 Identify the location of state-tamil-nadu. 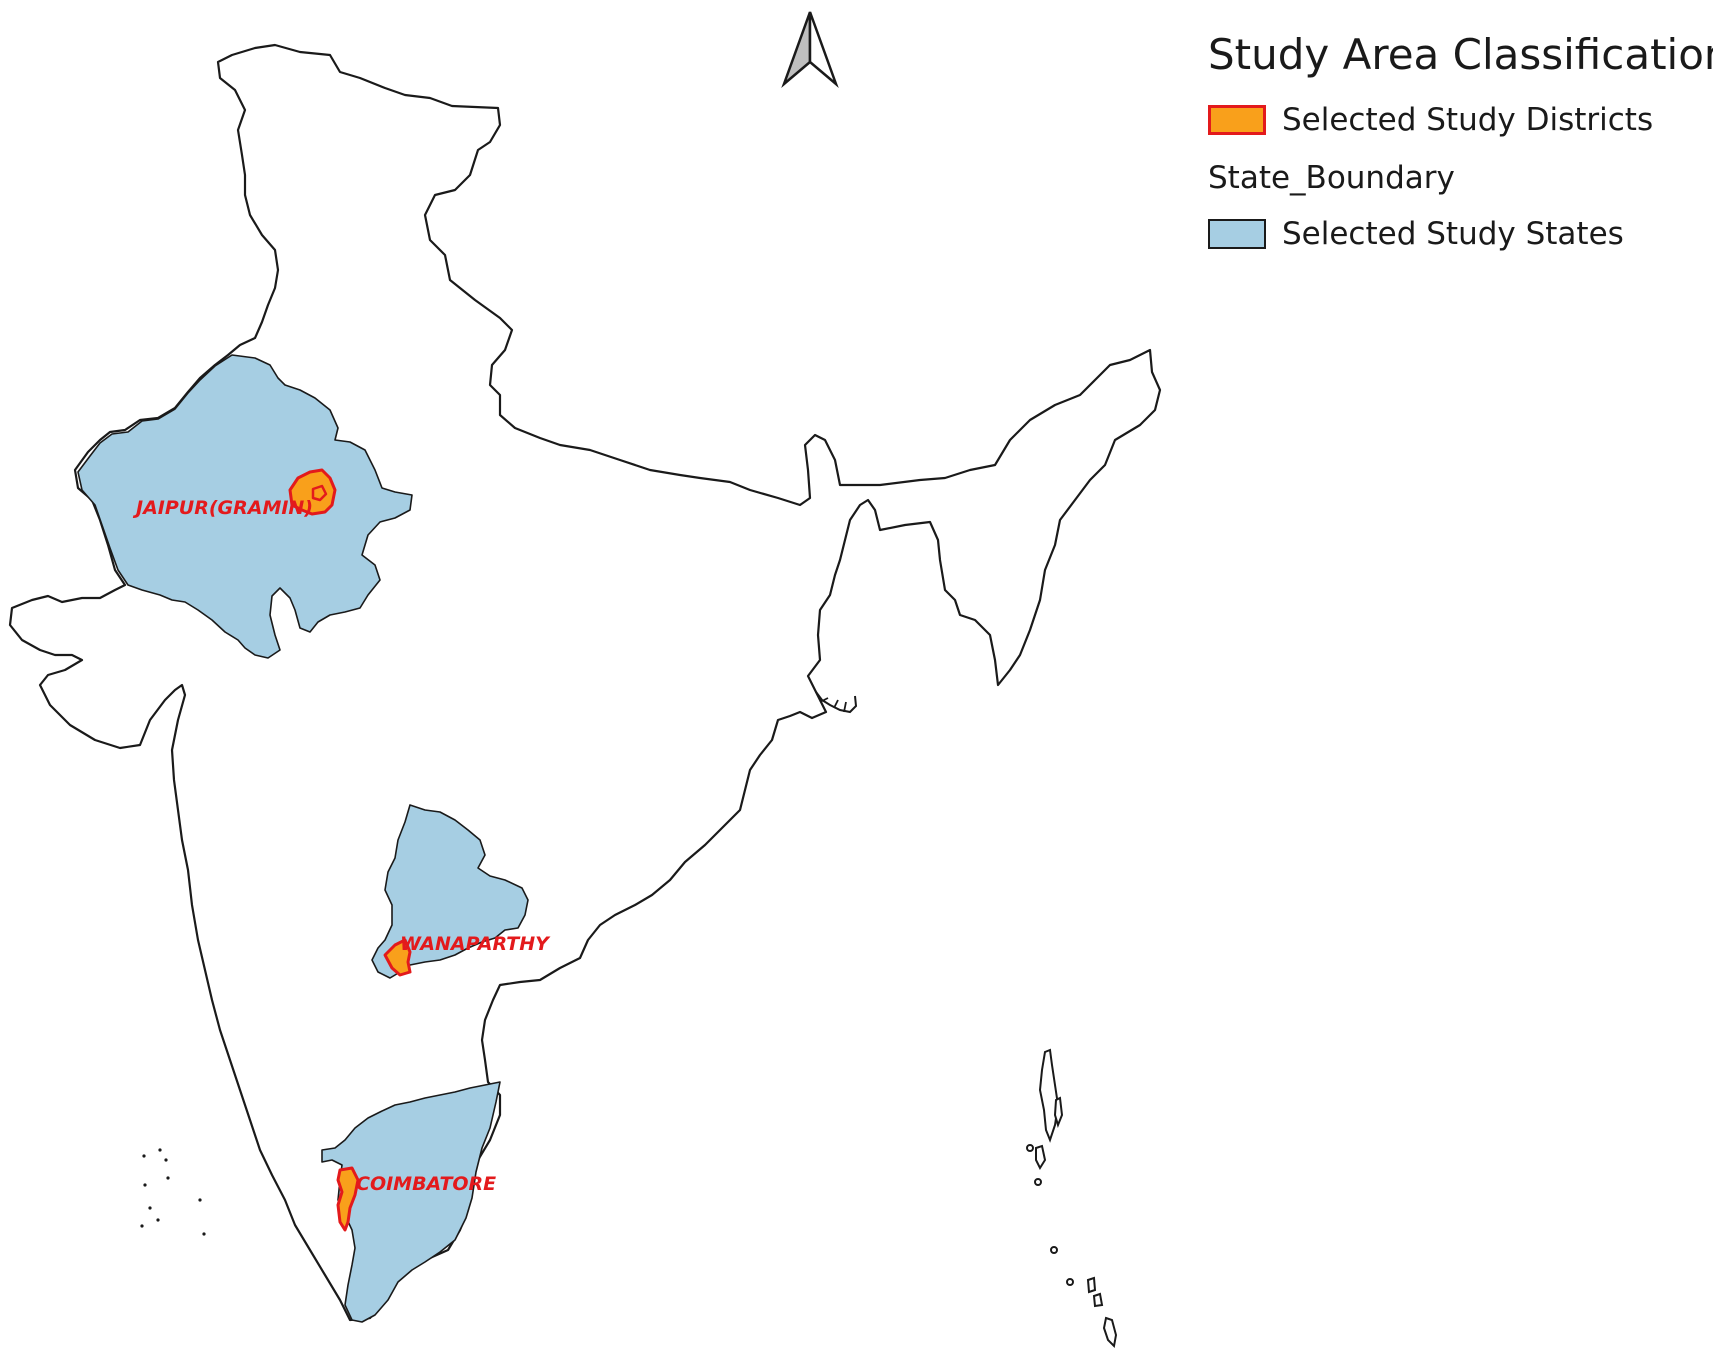
(411, 1202).